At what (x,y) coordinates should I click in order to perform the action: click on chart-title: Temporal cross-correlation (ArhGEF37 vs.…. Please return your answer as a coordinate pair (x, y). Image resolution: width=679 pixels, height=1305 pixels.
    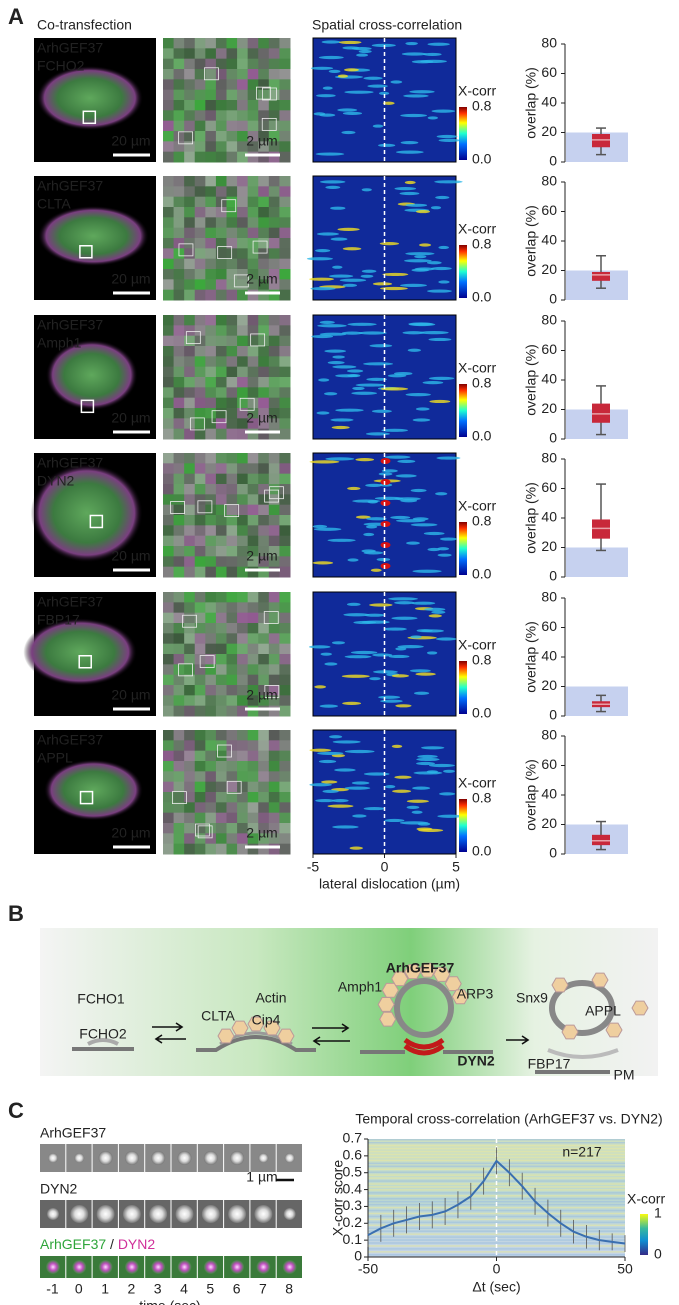
    Looking at the image, I should click on (508, 1119).